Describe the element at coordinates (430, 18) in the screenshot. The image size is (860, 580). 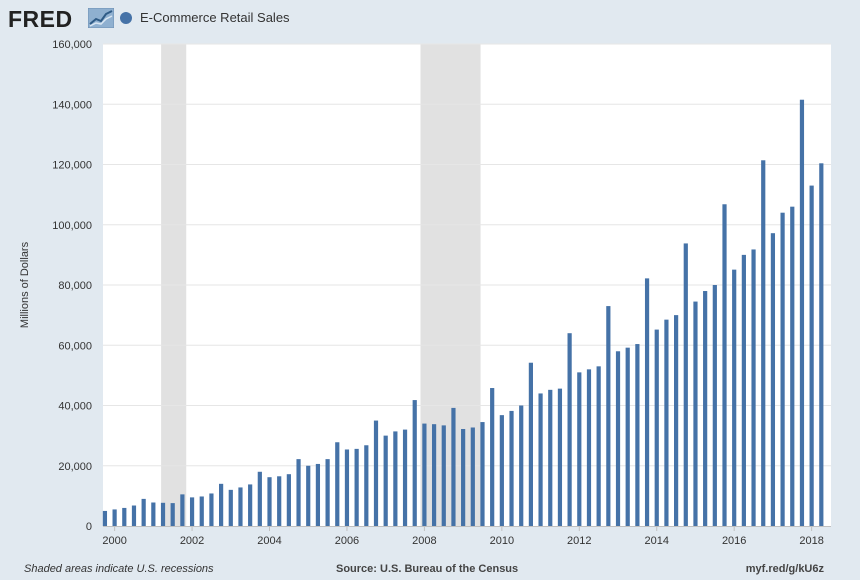
I see `chart-header: FRED E-Commerce Retail Sales` at that location.